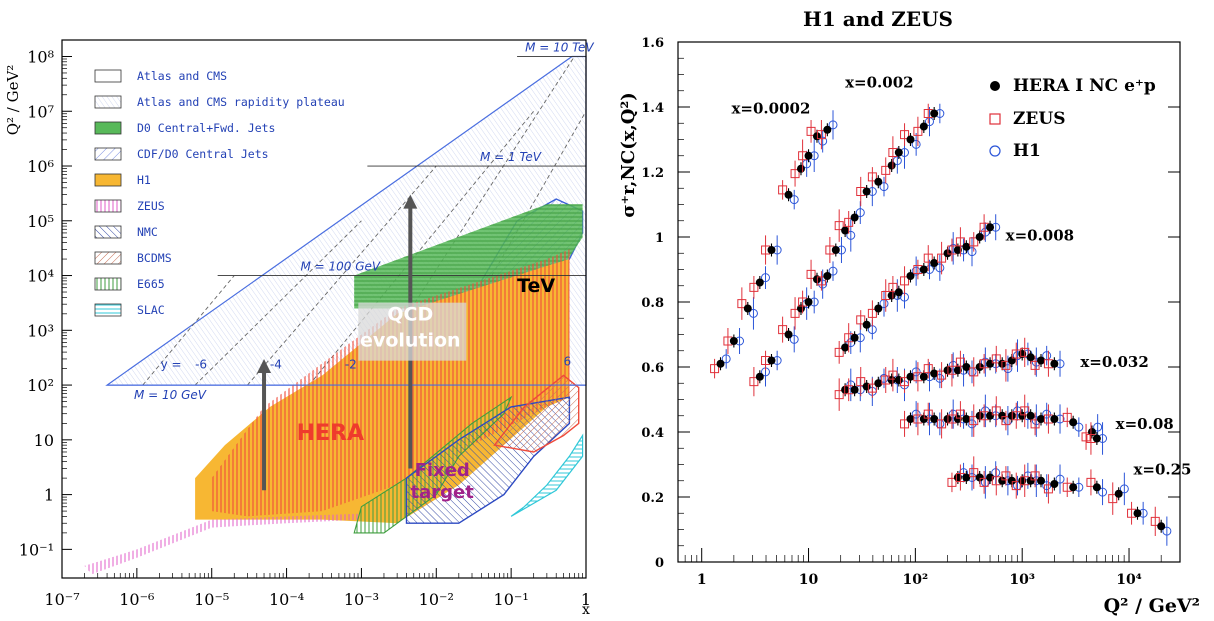 This screenshot has width=1214, height=621. I want to click on rapidity-value: 6, so click(567, 361).